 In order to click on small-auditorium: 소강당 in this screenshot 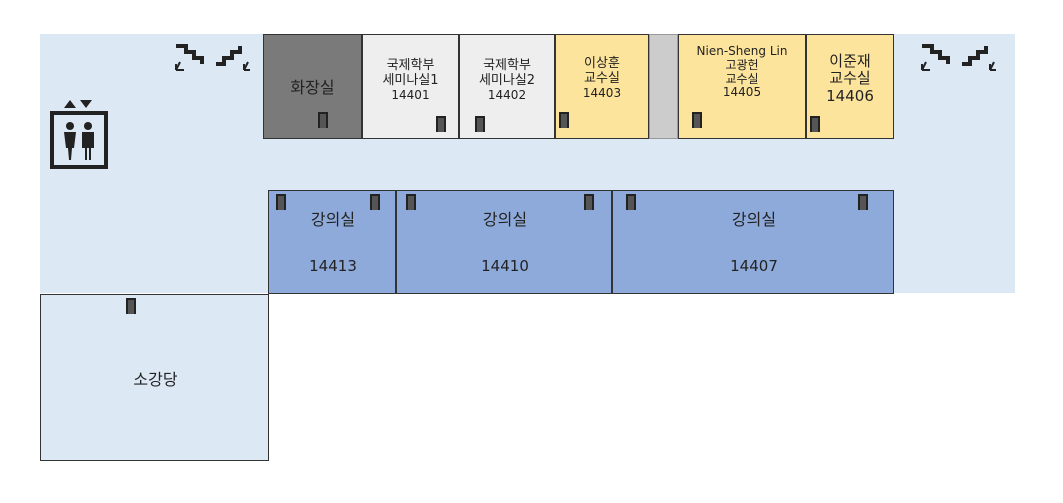, I will do `click(154, 377)`.